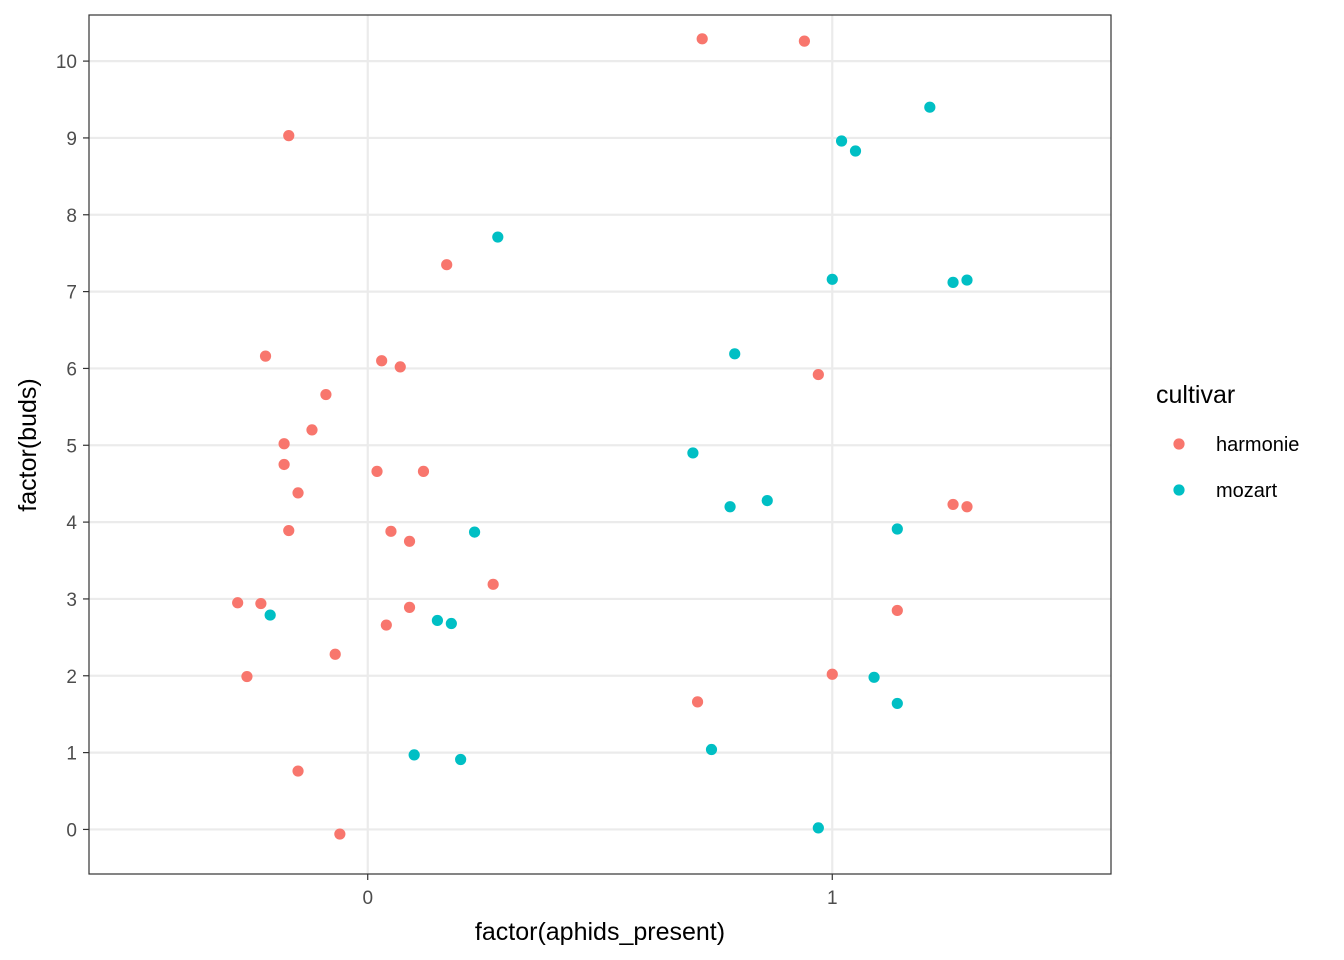 The height and width of the screenshot is (960, 1344). What do you see at coordinates (71, 293) in the screenshot?
I see `y-tick-label: 7` at bounding box center [71, 293].